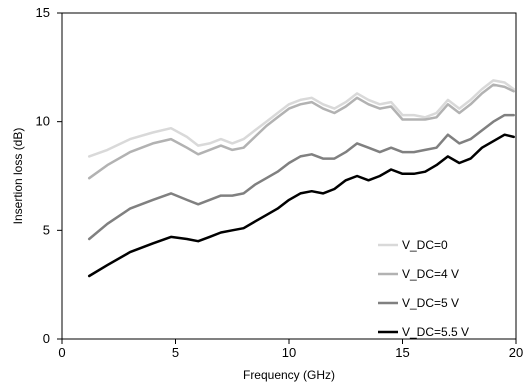  What do you see at coordinates (435, 332) in the screenshot?
I see `legend-label-4: V_DC=5.5 V` at bounding box center [435, 332].